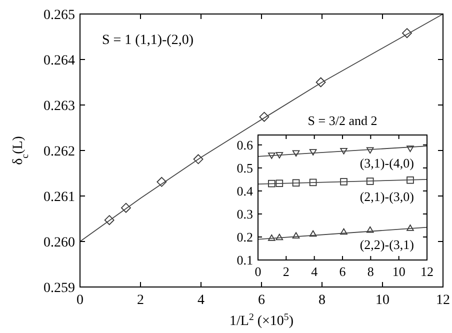 The height and width of the screenshot is (333, 452). I want to click on y-tick-label: 0.259, so click(59, 288).